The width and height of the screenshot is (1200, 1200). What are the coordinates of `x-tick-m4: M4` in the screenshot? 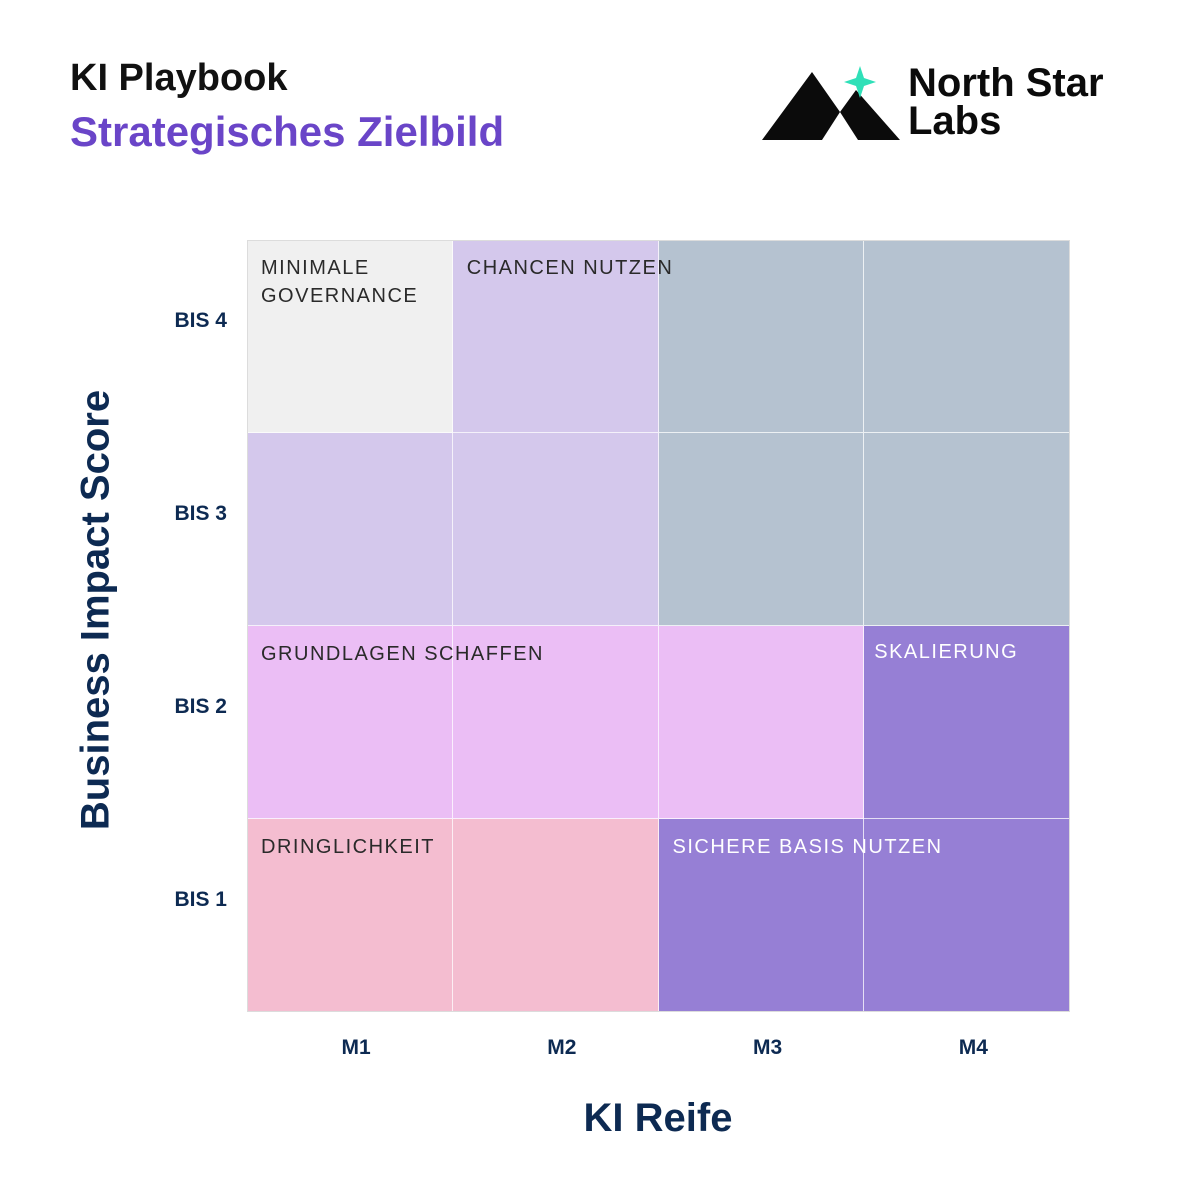 It's located at (973, 1047).